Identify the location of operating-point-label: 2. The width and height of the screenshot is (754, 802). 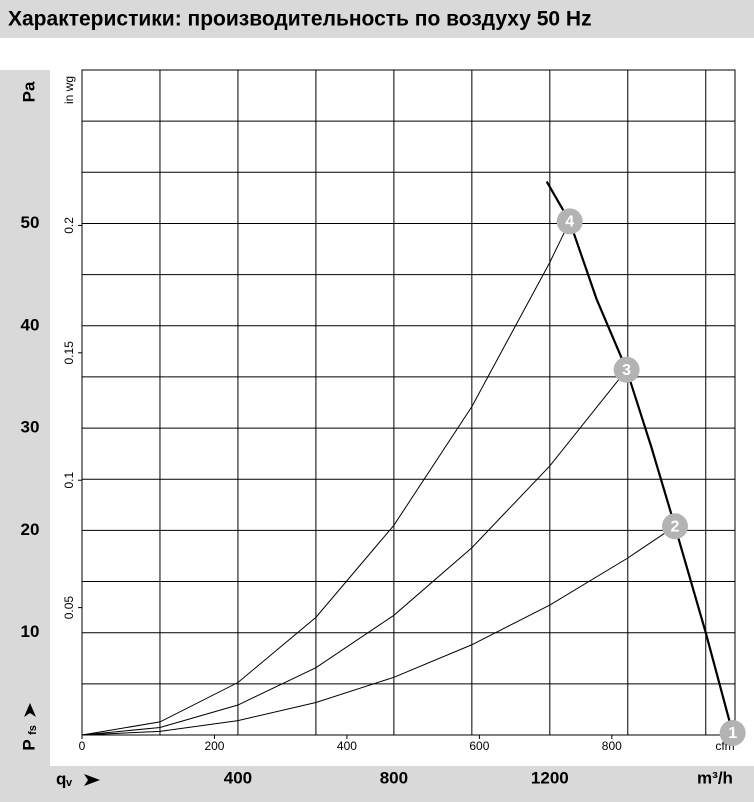
(675, 527).